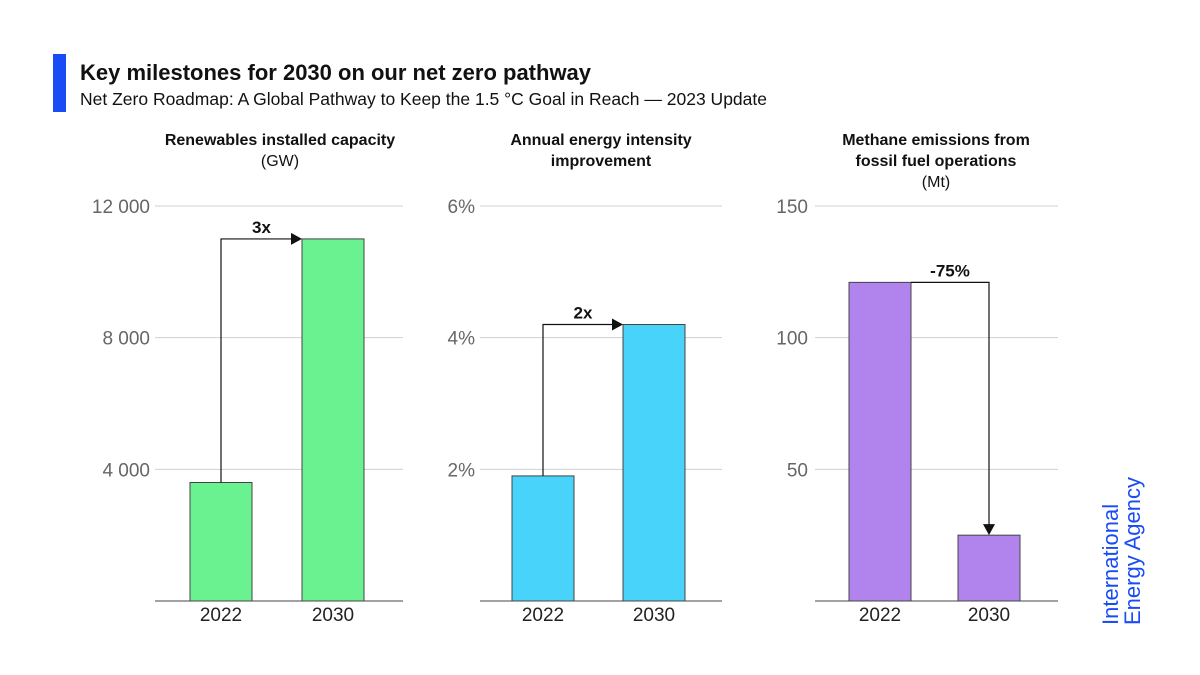 The height and width of the screenshot is (675, 1200). What do you see at coordinates (792, 207) in the screenshot?
I see `y-tick-label: 150` at bounding box center [792, 207].